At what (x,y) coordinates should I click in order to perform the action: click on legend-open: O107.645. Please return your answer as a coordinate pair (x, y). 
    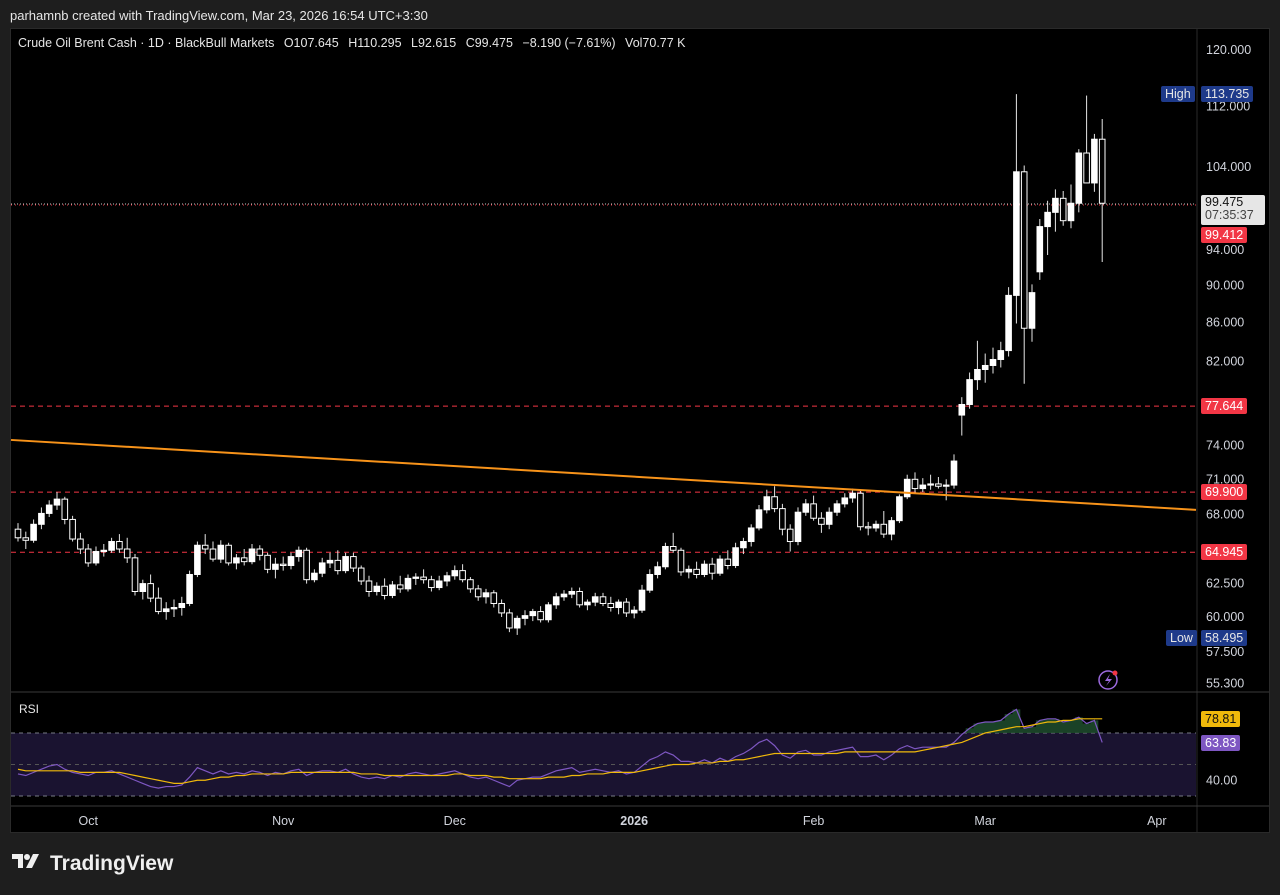
    Looking at the image, I should click on (311, 43).